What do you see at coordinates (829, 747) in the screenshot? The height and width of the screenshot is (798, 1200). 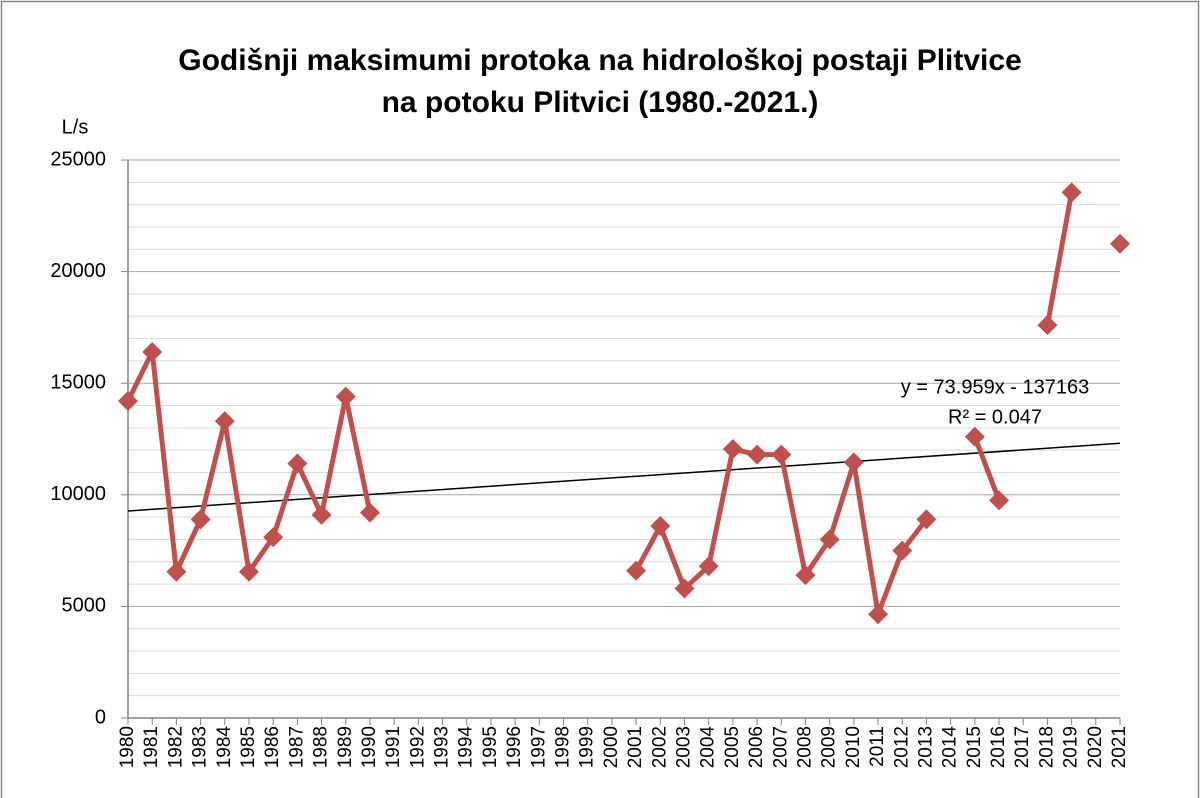 I see `x-tick-label: 2009` at bounding box center [829, 747].